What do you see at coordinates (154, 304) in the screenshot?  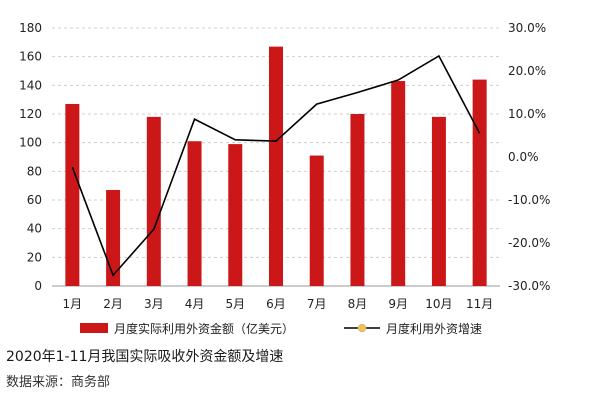 I see `x-tick-label: 3月` at bounding box center [154, 304].